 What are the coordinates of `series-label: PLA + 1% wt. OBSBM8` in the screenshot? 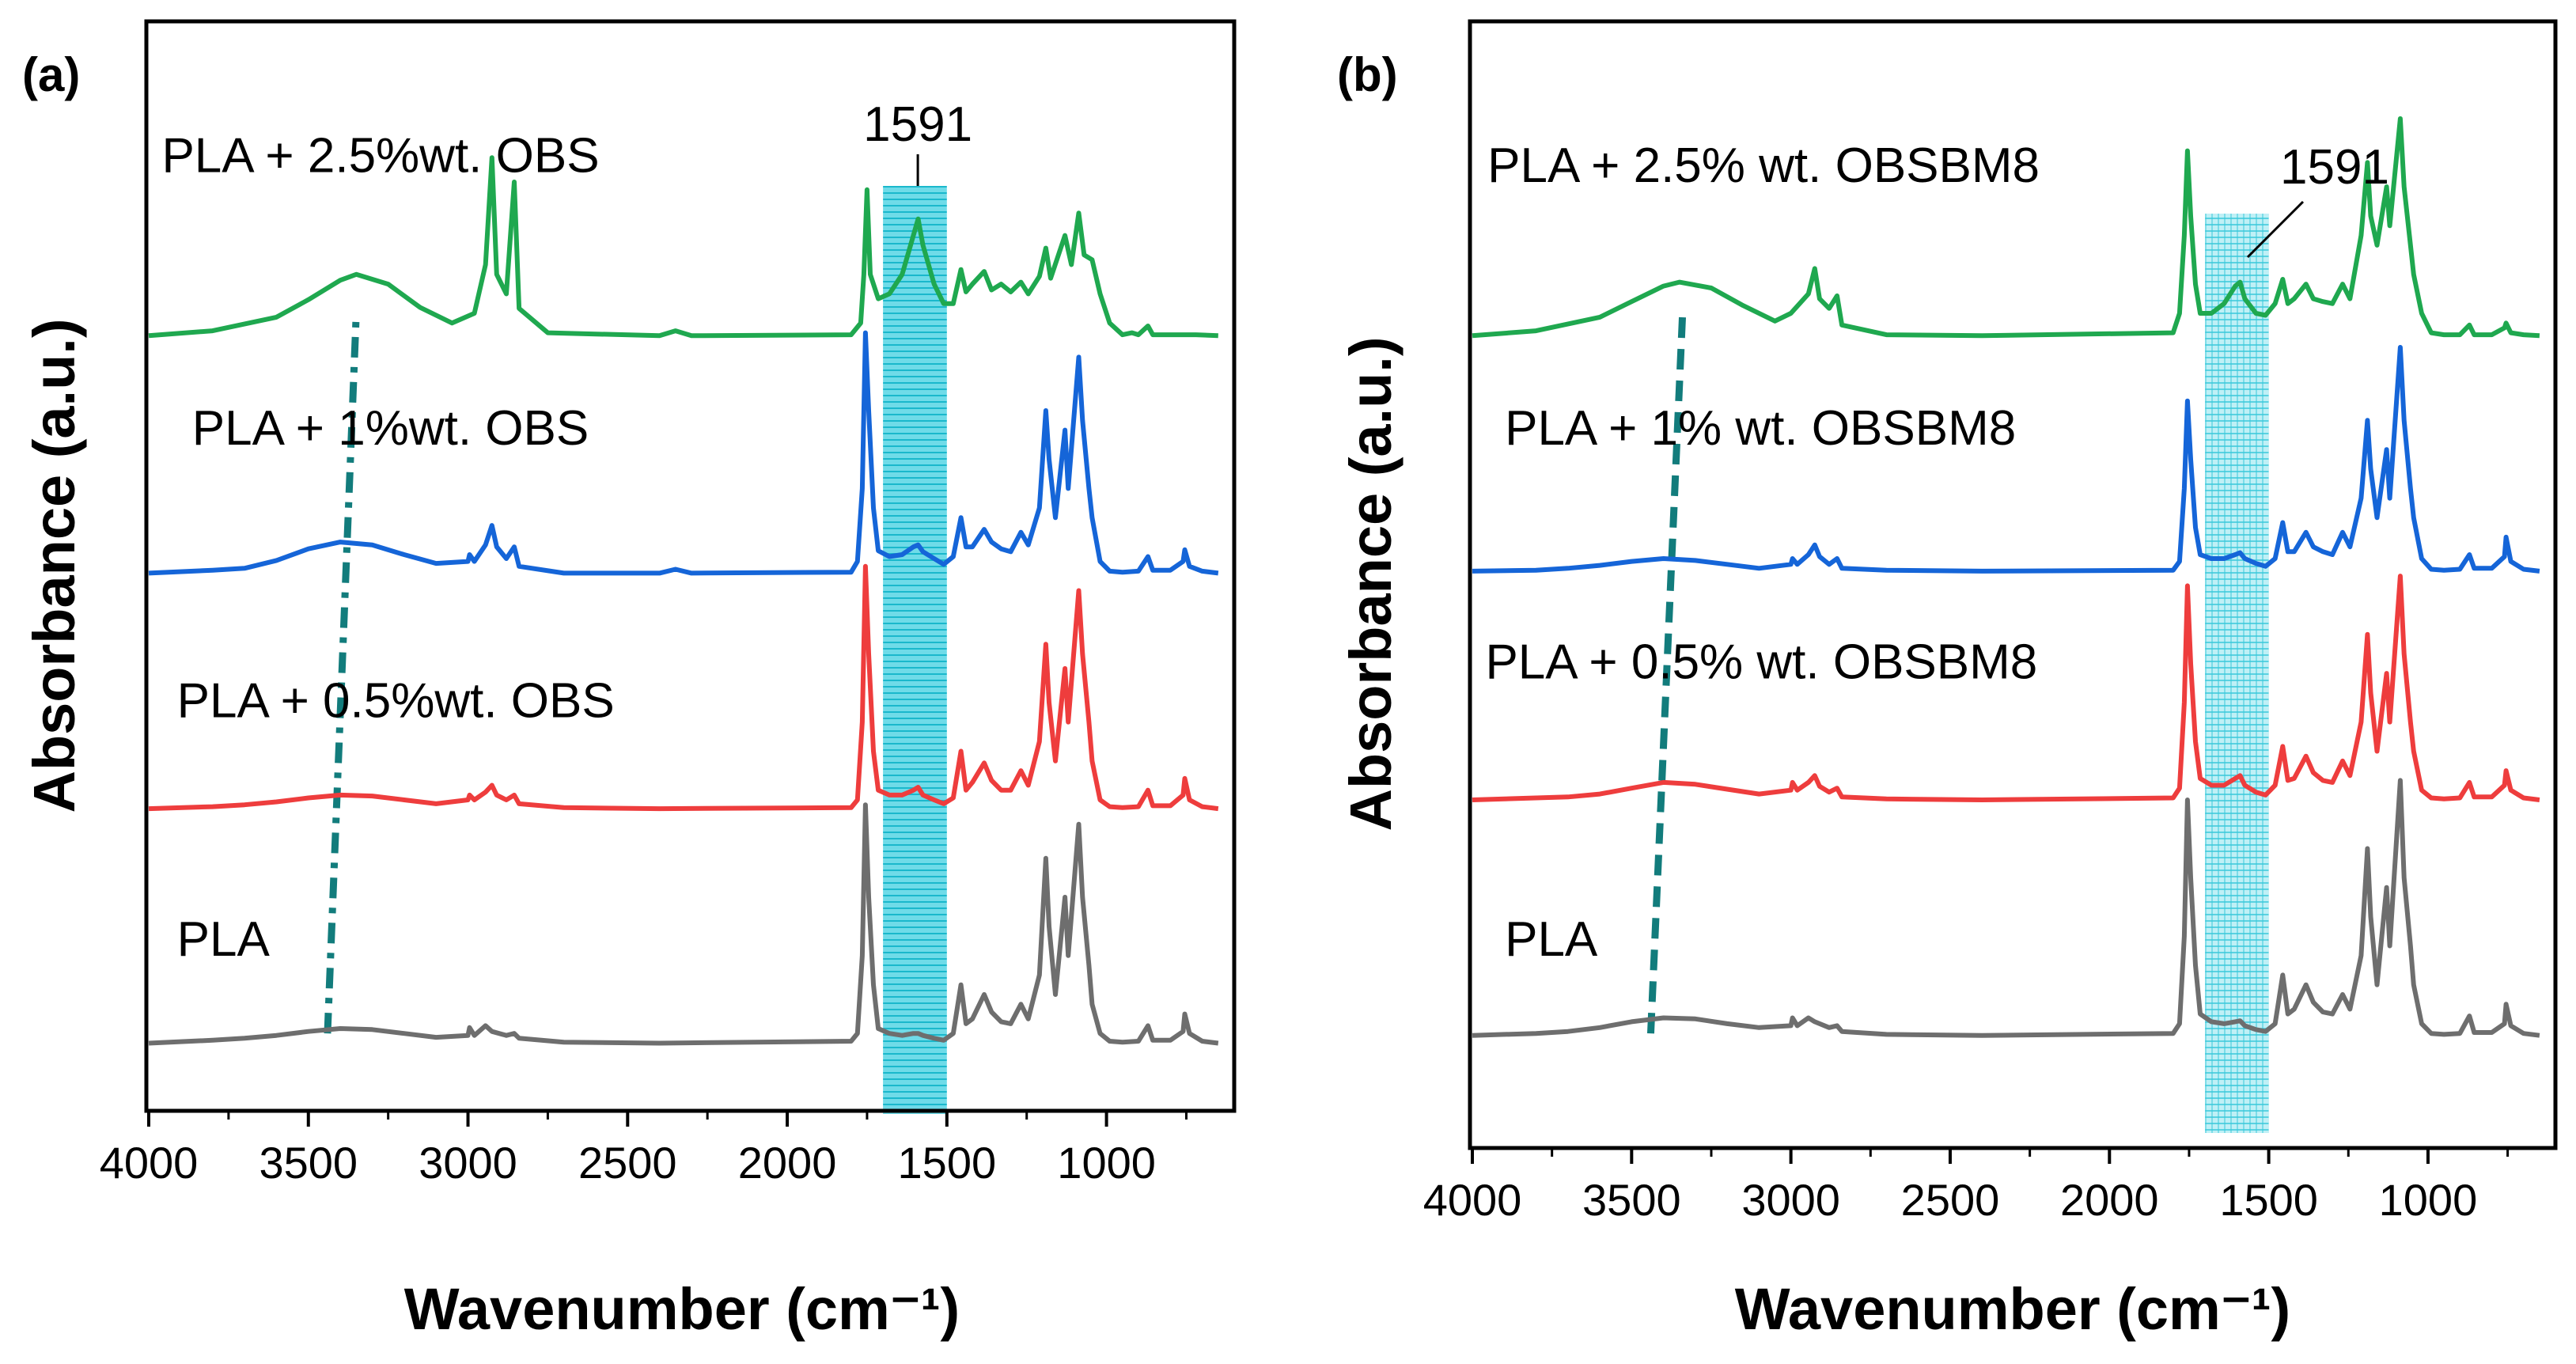 It's located at (1760, 428).